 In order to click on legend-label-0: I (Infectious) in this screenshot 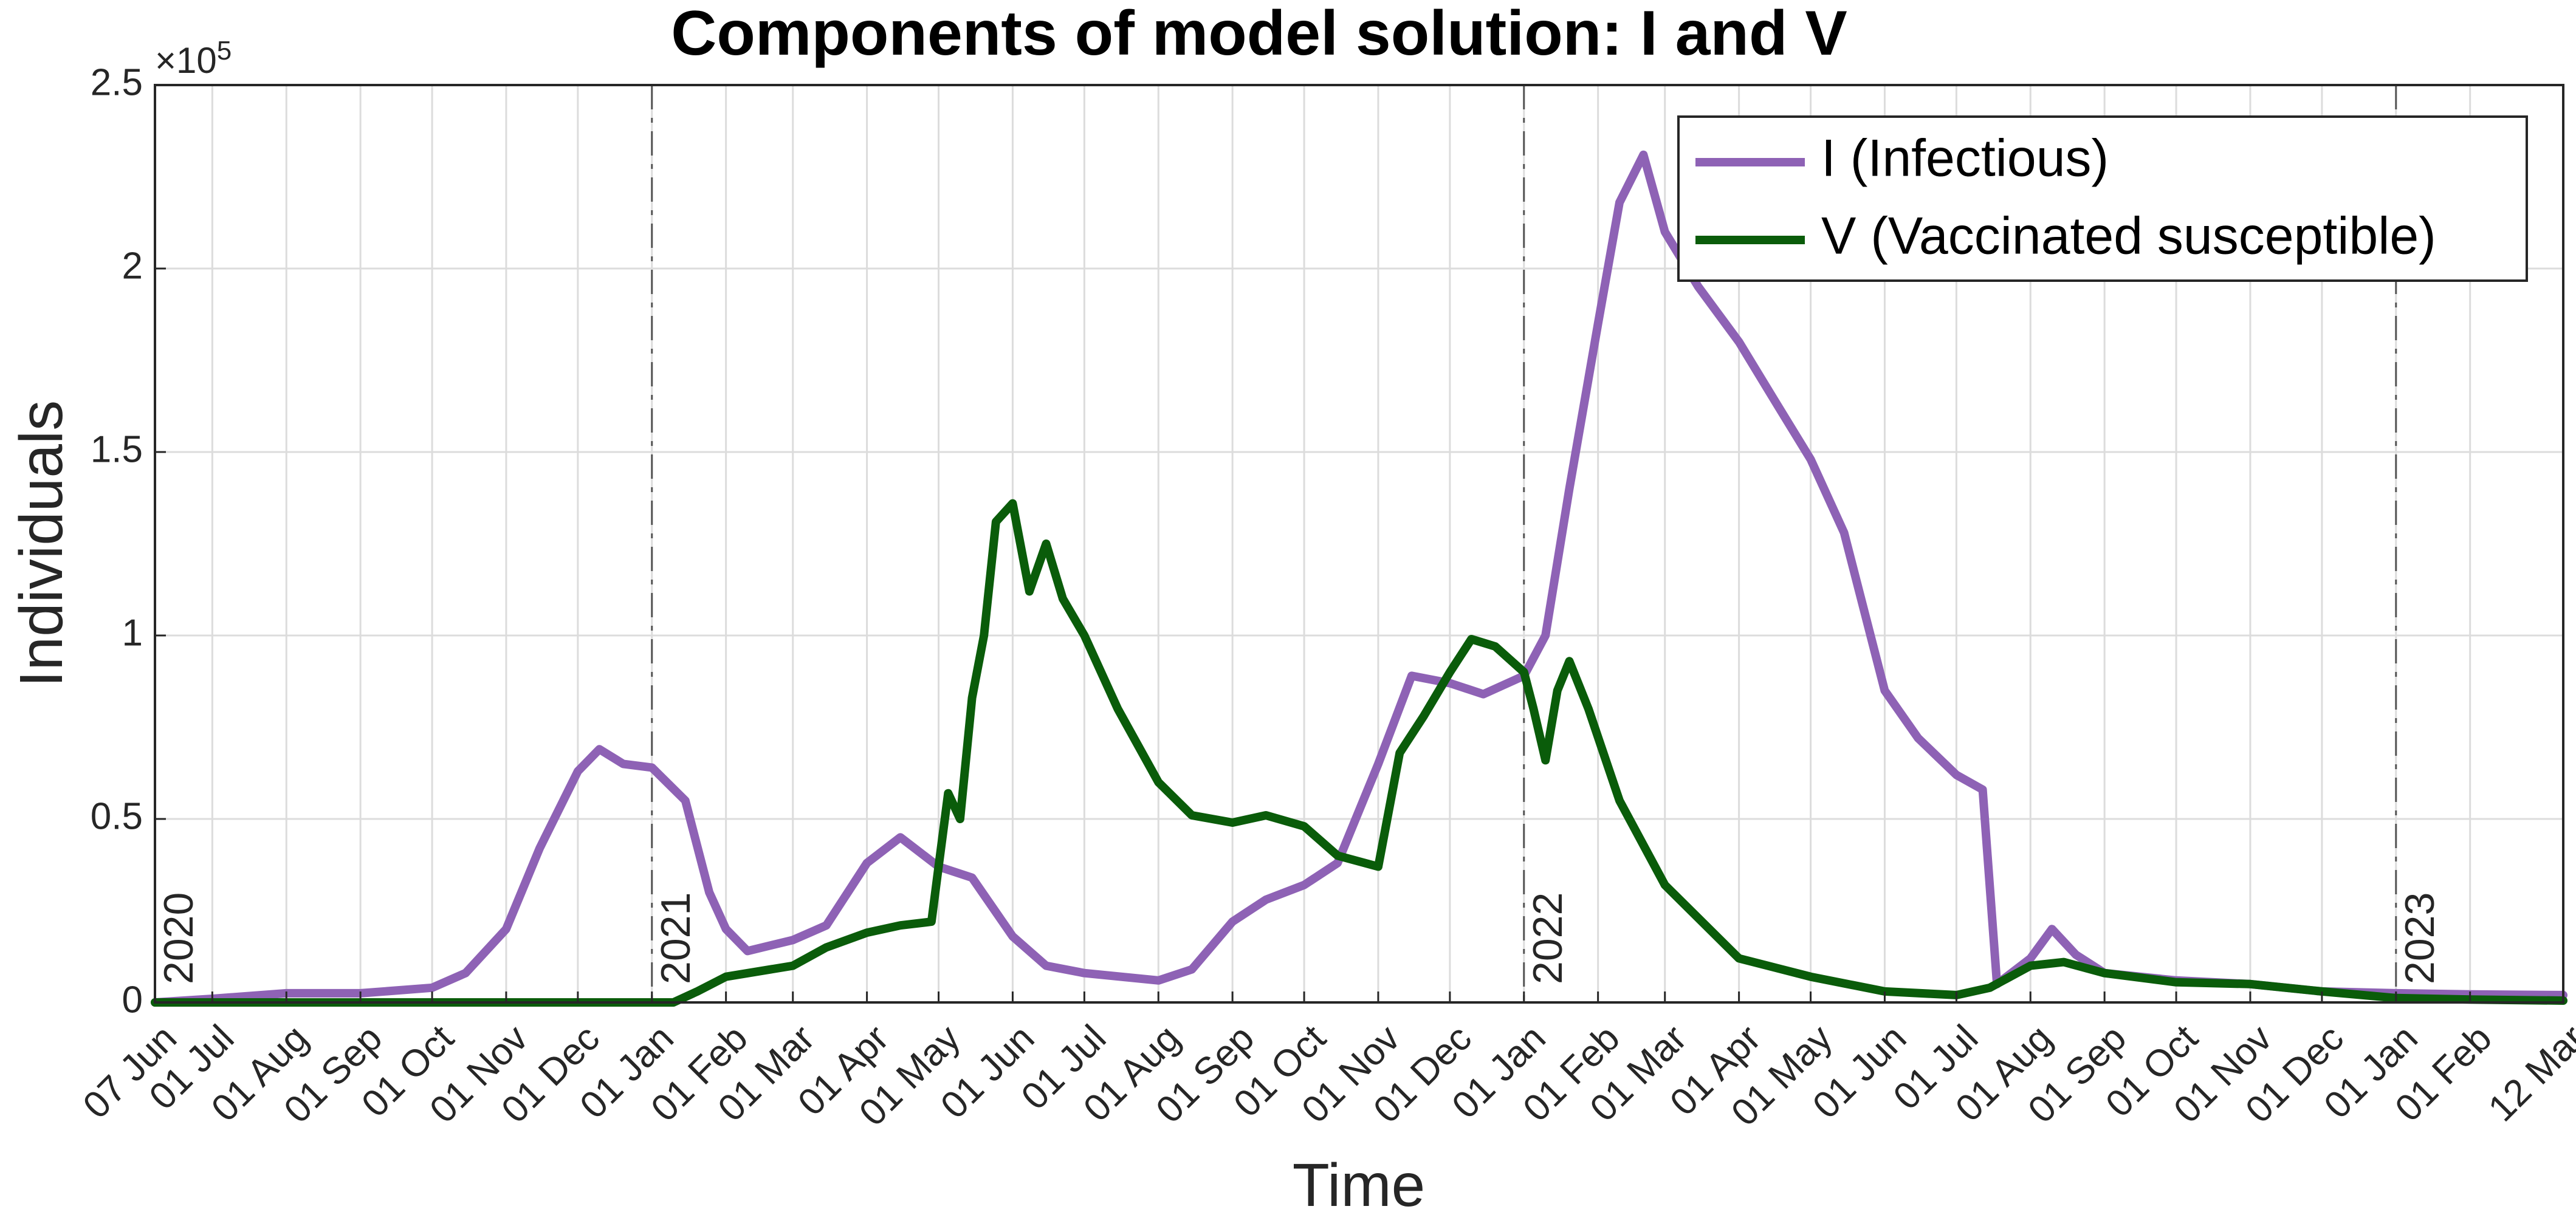, I will do `click(1965, 158)`.